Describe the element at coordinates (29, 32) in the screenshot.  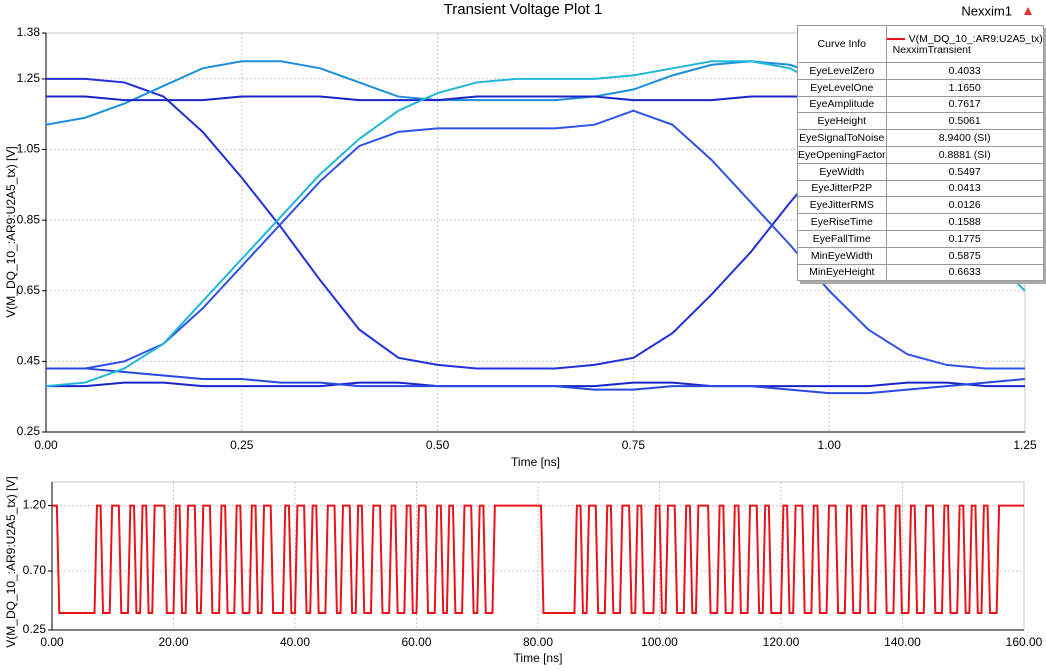
I see `y-tick-label: 1.38` at that location.